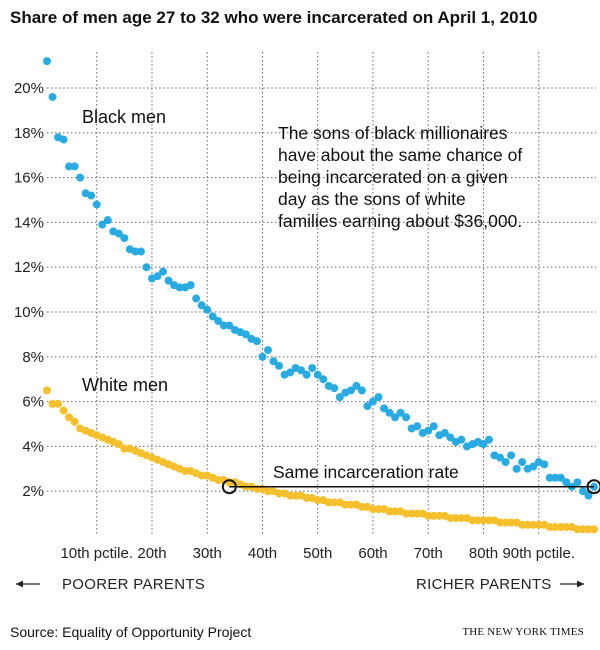 The image size is (600, 650). What do you see at coordinates (29, 88) in the screenshot?
I see `y-tick-label: 20%` at bounding box center [29, 88].